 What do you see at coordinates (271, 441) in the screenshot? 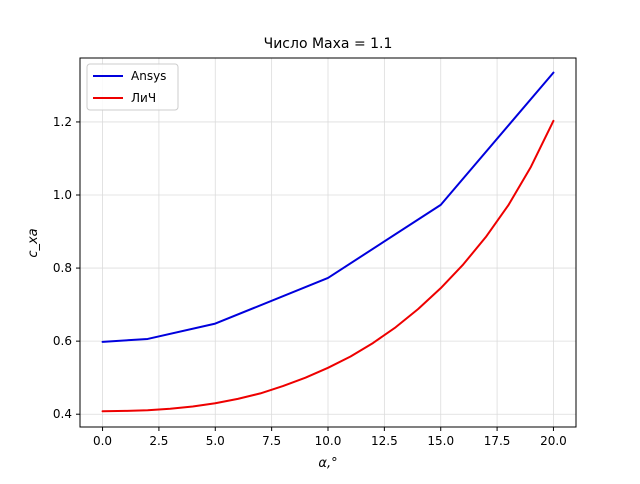
I see `x-tick-label: 7.5` at bounding box center [271, 441].